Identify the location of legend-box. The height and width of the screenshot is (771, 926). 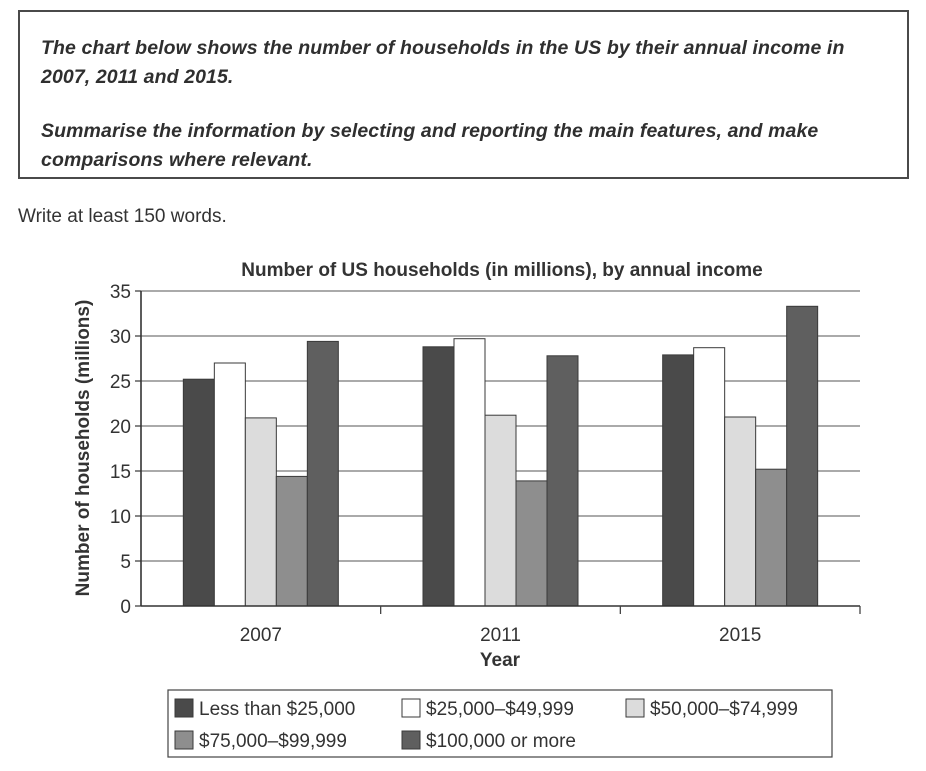
(500, 723).